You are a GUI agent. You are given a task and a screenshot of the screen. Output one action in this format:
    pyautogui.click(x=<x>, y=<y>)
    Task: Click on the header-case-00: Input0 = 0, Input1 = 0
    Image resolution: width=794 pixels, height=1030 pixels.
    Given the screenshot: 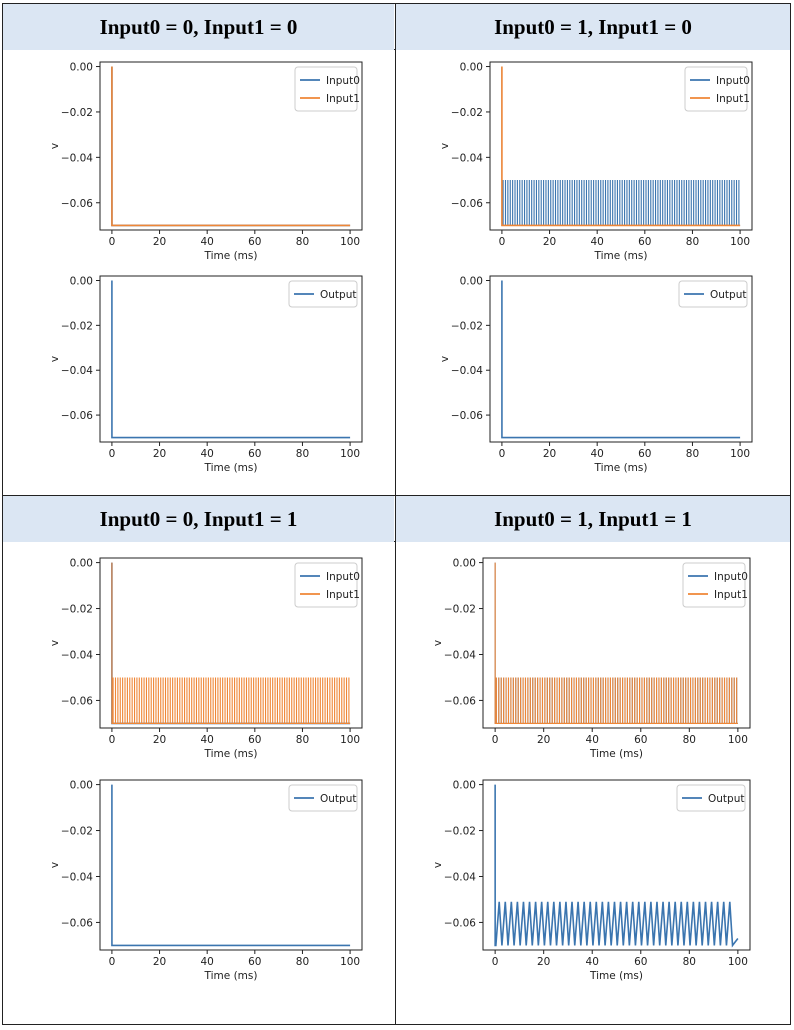 What is the action you would take?
    pyautogui.click(x=198, y=27)
    